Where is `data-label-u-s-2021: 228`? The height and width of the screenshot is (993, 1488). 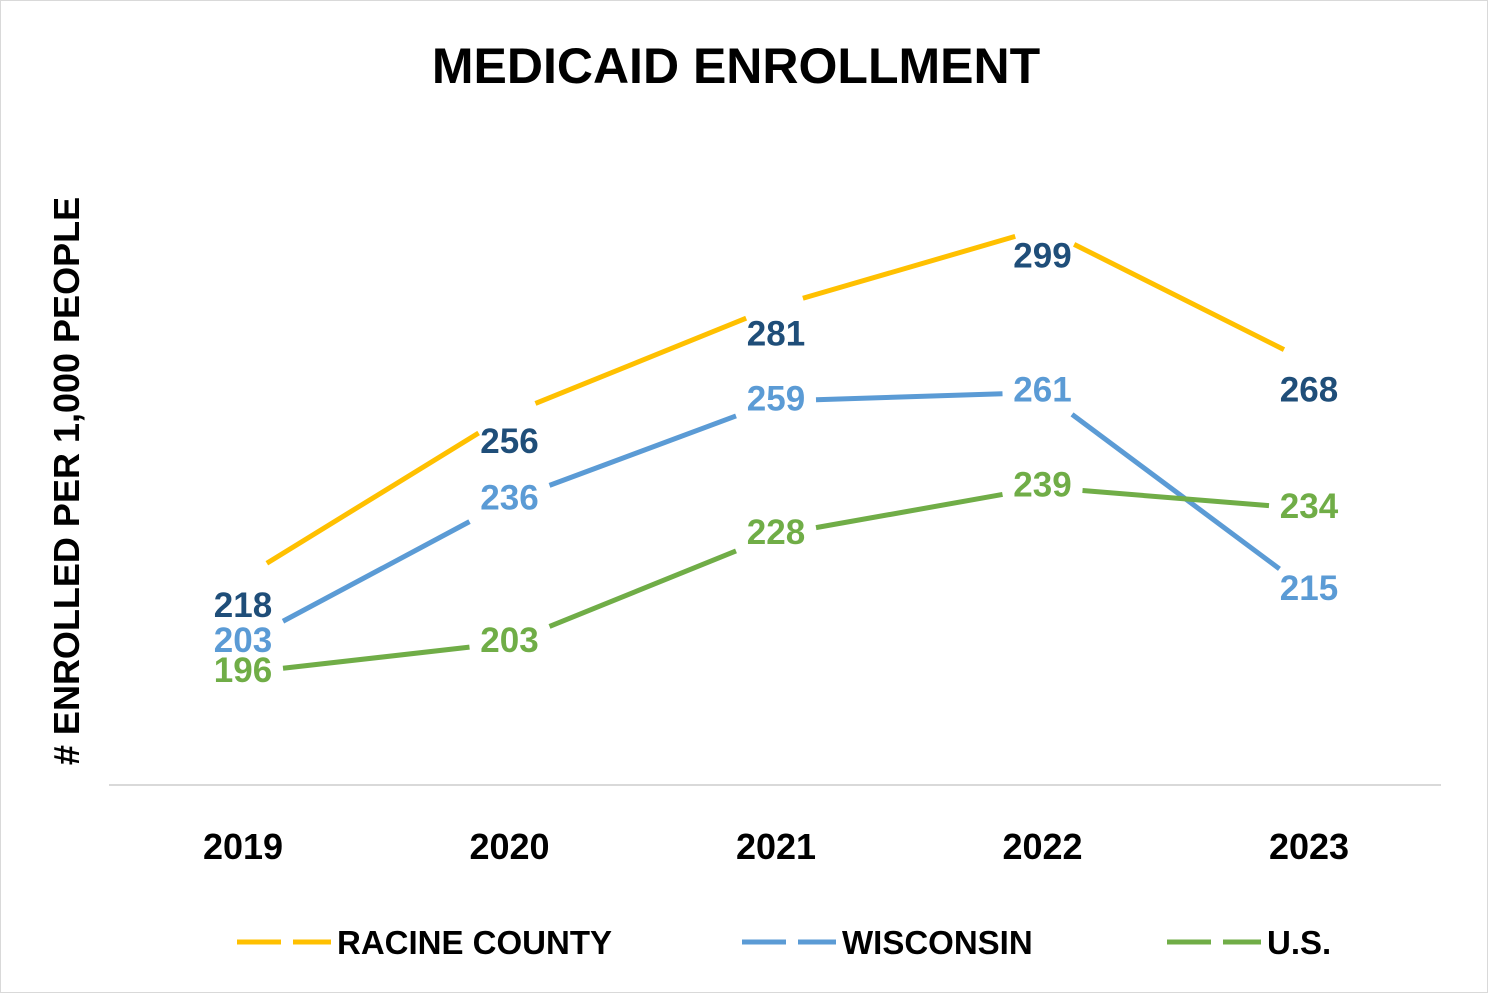
data-label-u-s-2021: 228 is located at coordinates (776, 532).